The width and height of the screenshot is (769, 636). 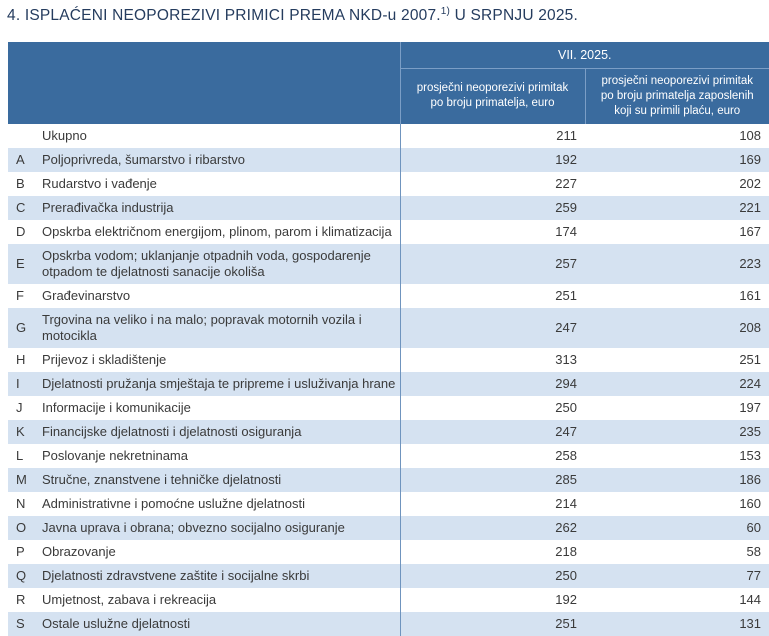 I want to click on row-value-per-recipient: 257, so click(x=492, y=264).